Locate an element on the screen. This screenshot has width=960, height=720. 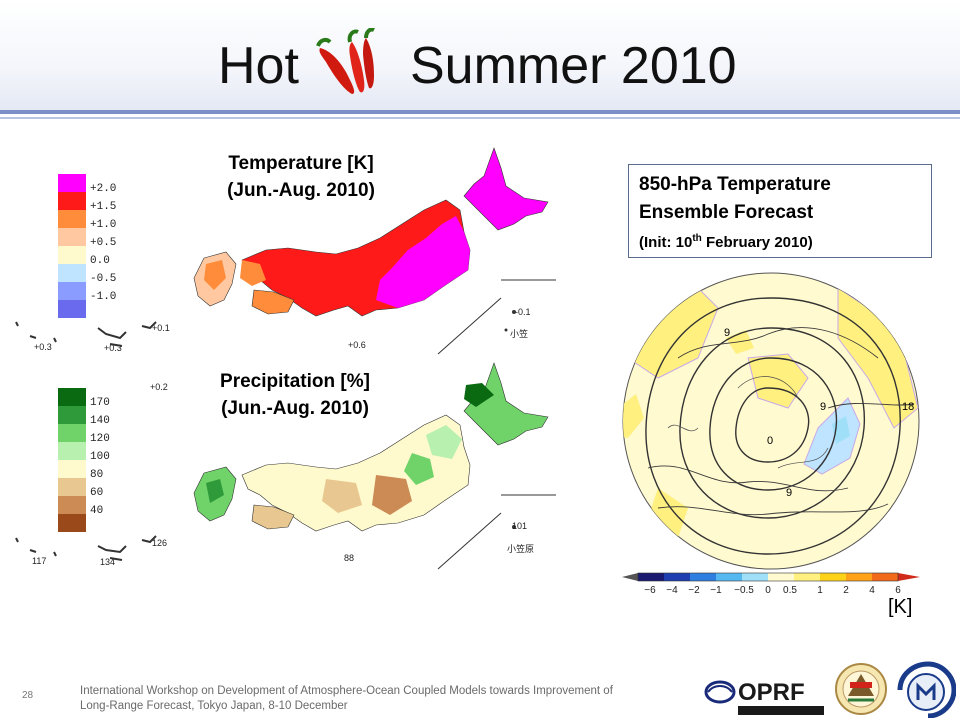
temperature-annotation: -0.1 is located at coordinates (523, 312).